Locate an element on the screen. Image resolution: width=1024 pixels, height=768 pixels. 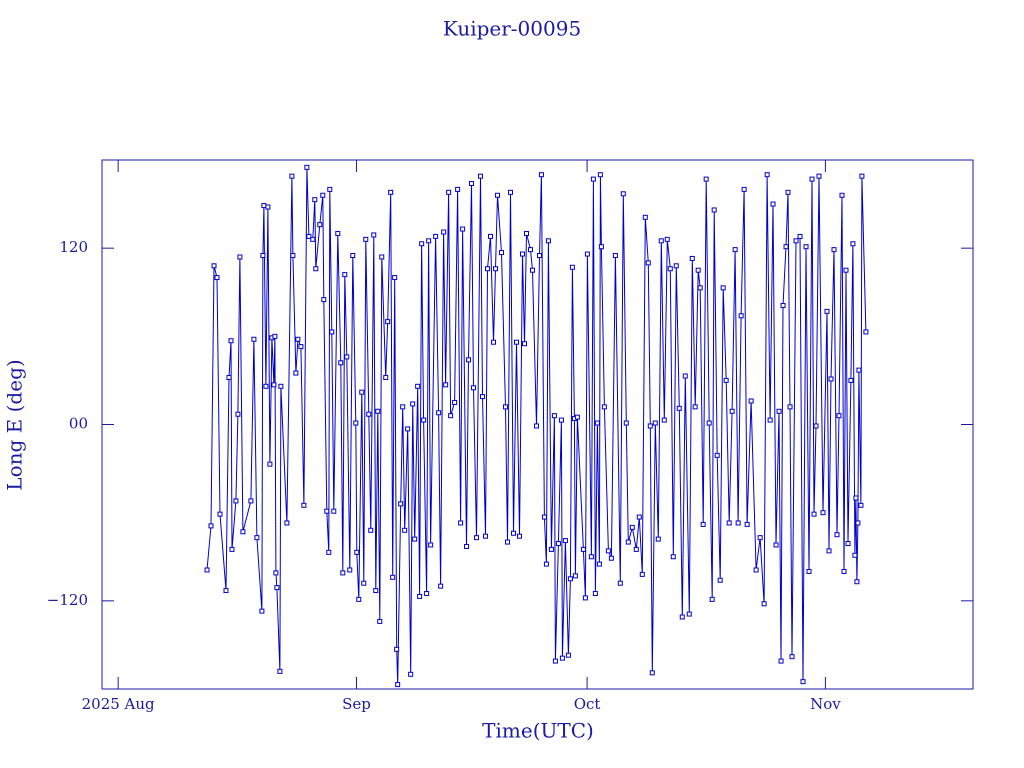
x-axis-label: Time(UTC) is located at coordinates (538, 731).